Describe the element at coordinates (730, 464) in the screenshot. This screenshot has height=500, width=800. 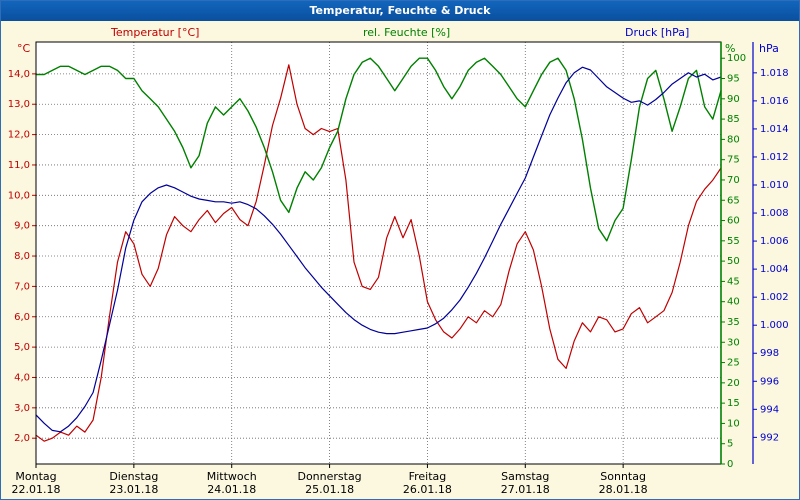
I see `humidity-tick-label: 0` at that location.